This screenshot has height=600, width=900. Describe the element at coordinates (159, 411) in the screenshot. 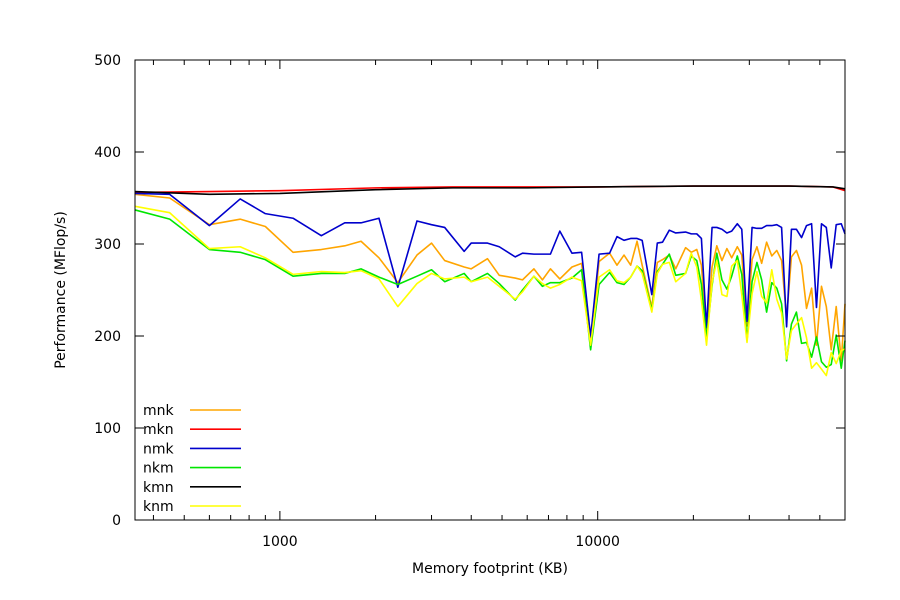

I see `legend-label-mnk: mnk` at that location.